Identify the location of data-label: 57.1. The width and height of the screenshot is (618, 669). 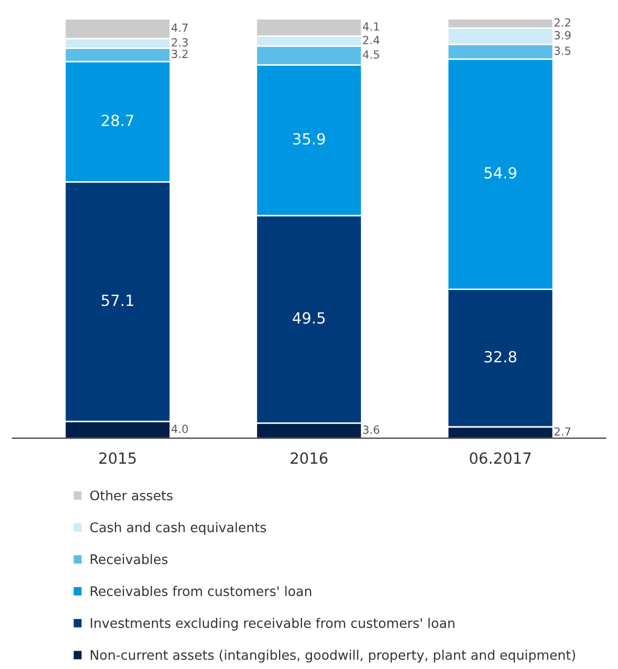
(118, 300).